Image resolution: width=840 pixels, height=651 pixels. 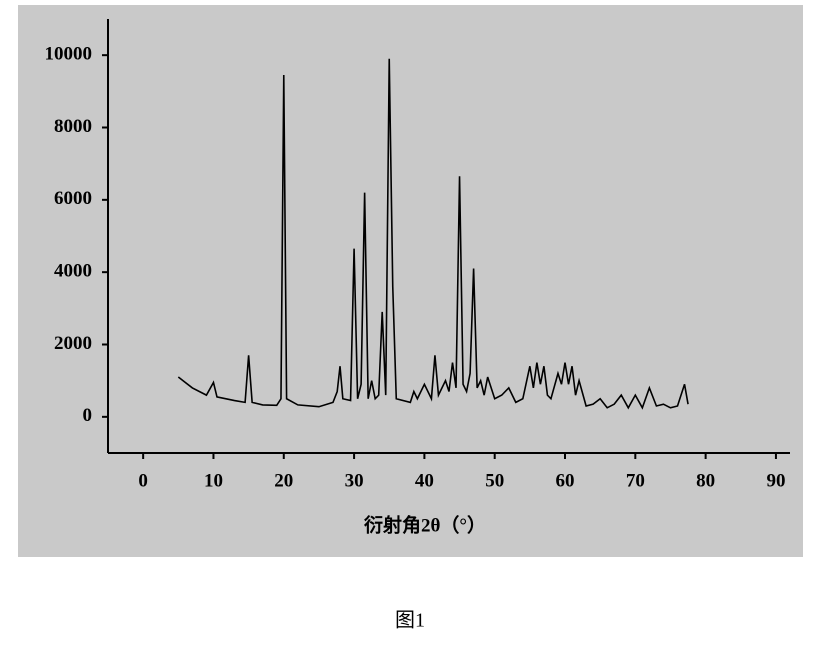 I want to click on x-tick-label: 20, so click(x=283, y=480).